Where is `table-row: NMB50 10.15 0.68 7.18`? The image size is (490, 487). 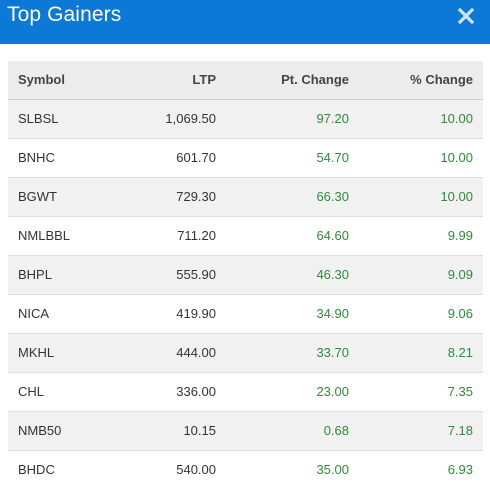
table-row: NMB50 10.15 0.68 7.18 is located at coordinates (245, 430).